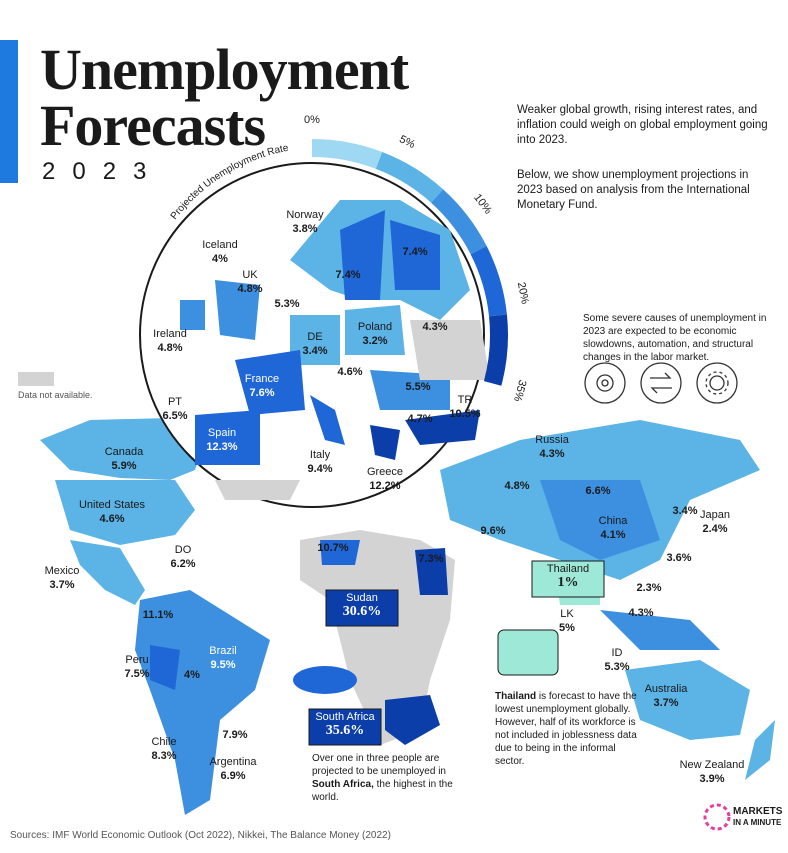 The width and height of the screenshot is (788, 853). I want to click on title-line: Forecasts, so click(153, 125).